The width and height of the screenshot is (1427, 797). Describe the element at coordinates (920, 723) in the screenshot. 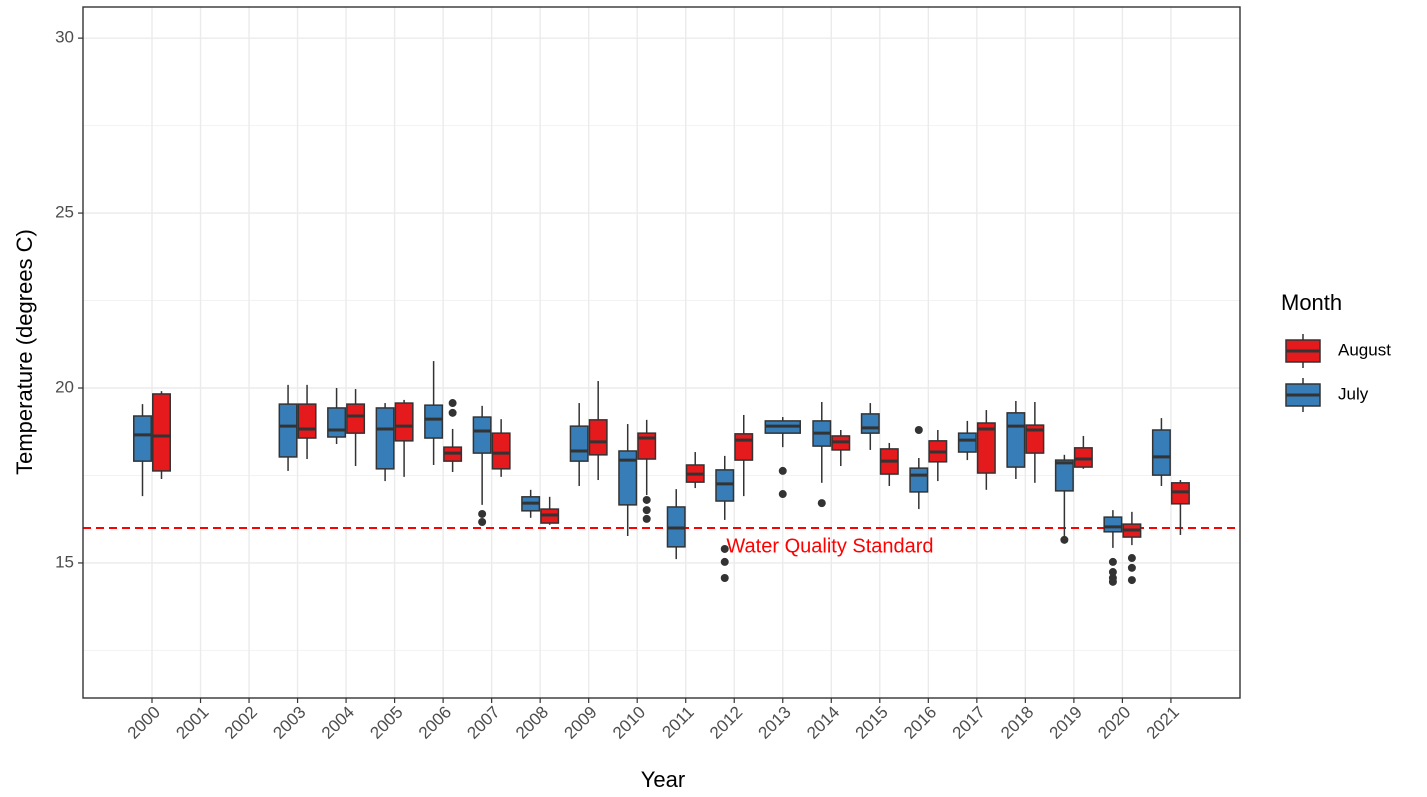

I see `x-tick-label: 2016` at that location.